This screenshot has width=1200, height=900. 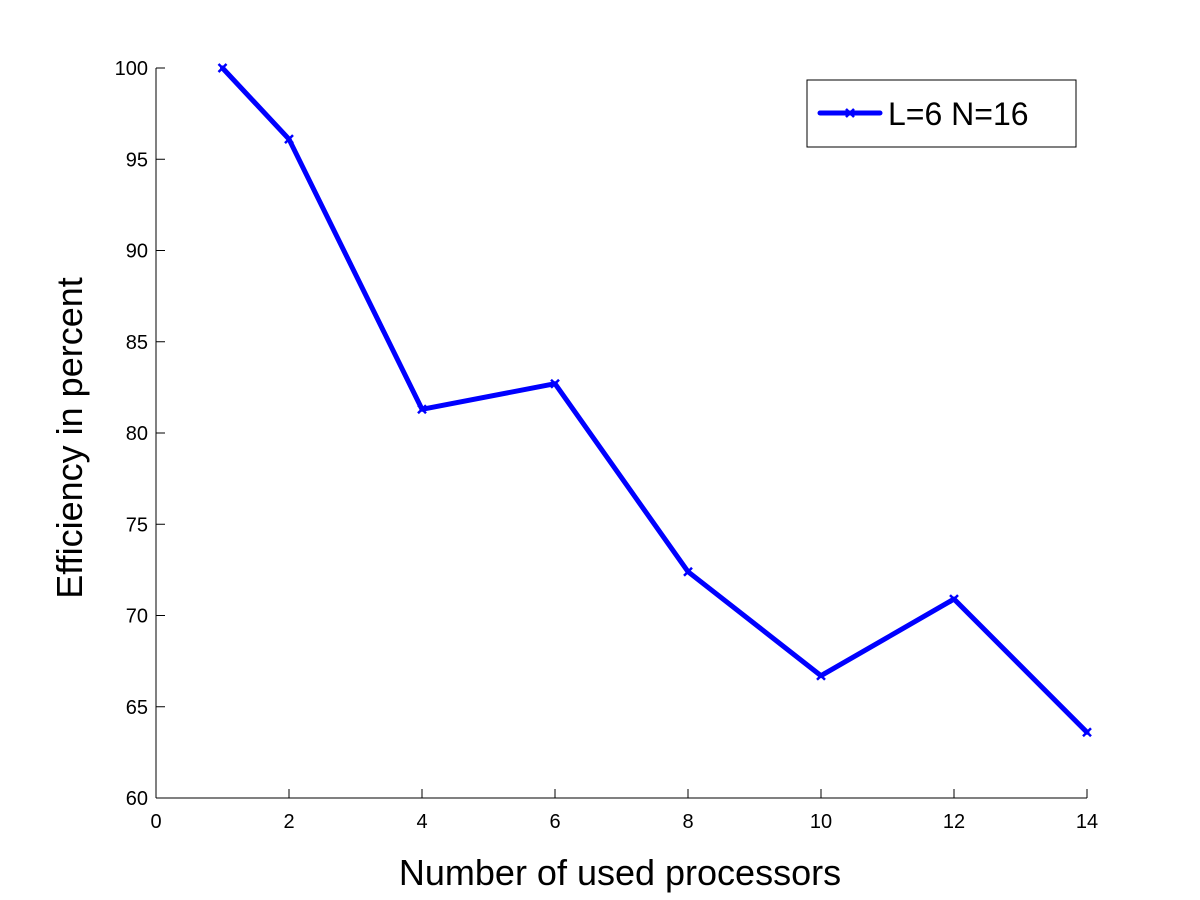 I want to click on y-tick-label: 80, so click(x=137, y=434).